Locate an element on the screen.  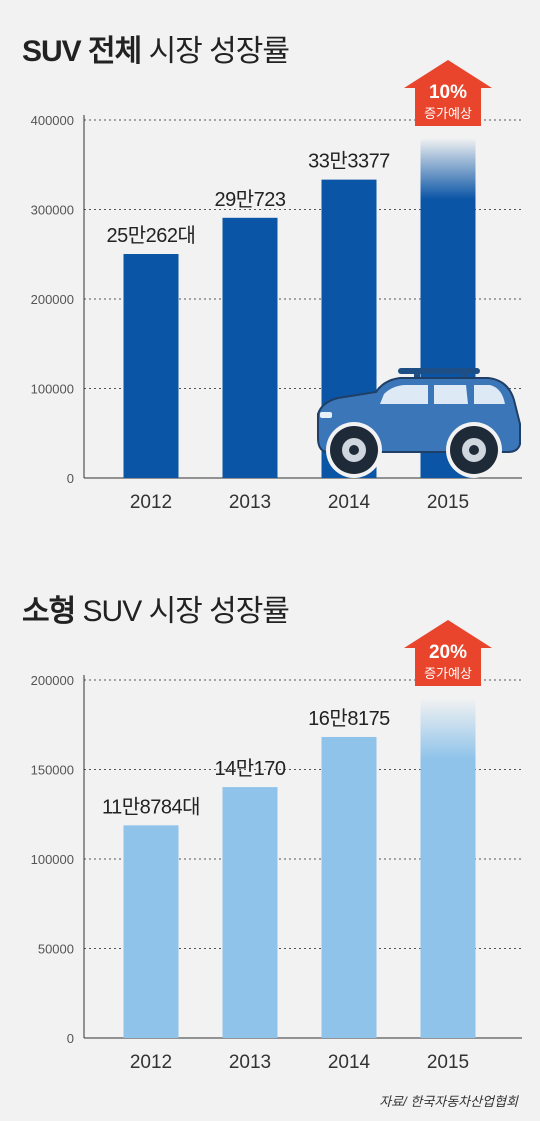
callout-percent: 20% is located at coordinates (448, 652).